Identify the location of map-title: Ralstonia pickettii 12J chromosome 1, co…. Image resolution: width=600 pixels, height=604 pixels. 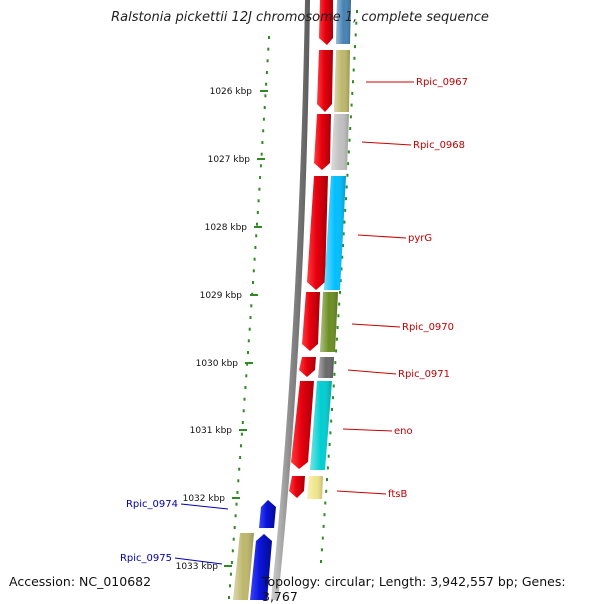
(300, 17).